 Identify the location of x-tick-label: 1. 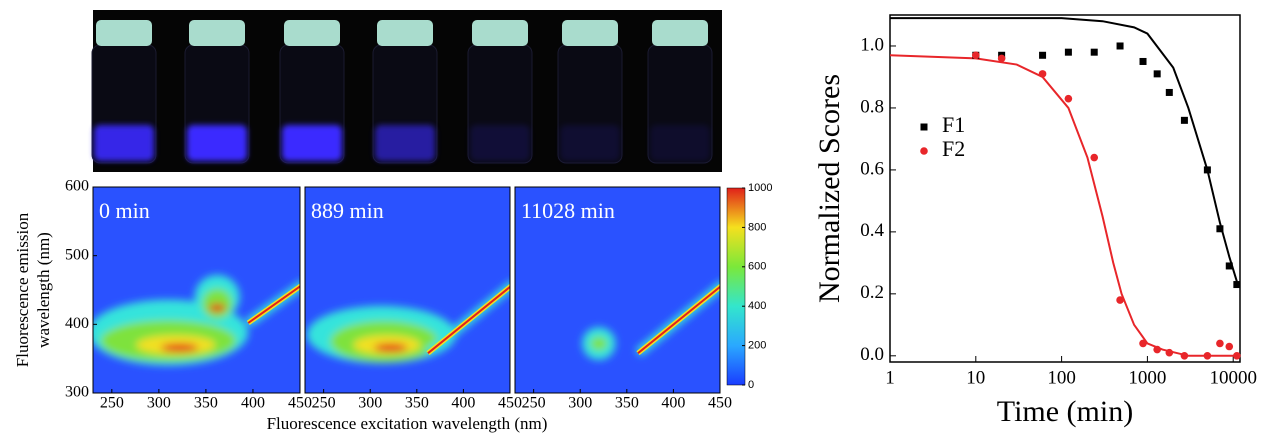
(890, 377).